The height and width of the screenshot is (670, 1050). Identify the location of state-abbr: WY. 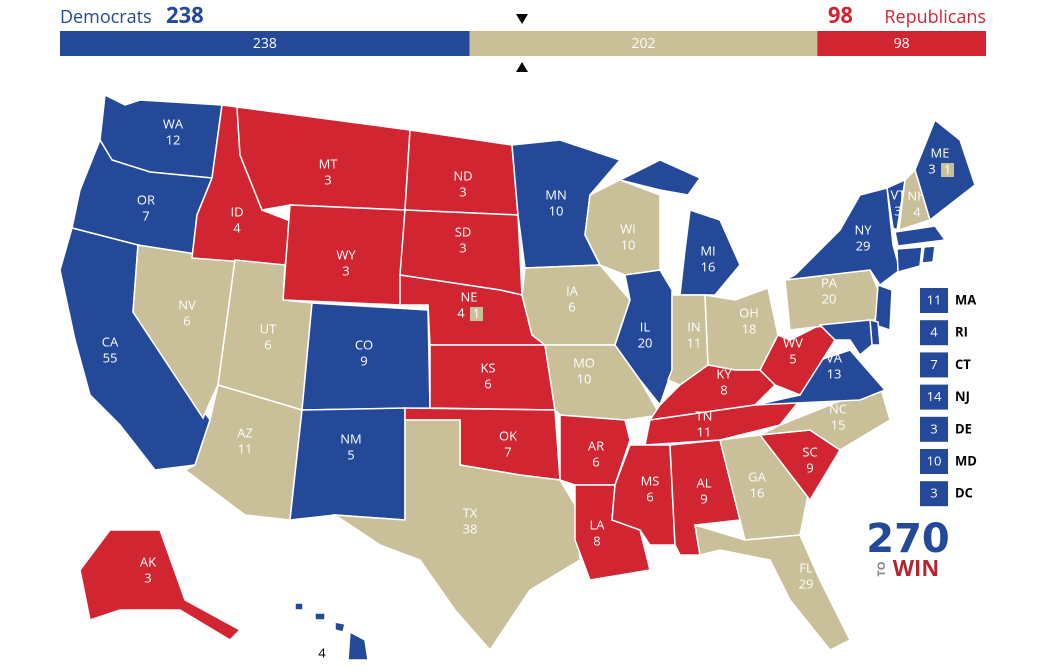
(346, 254).